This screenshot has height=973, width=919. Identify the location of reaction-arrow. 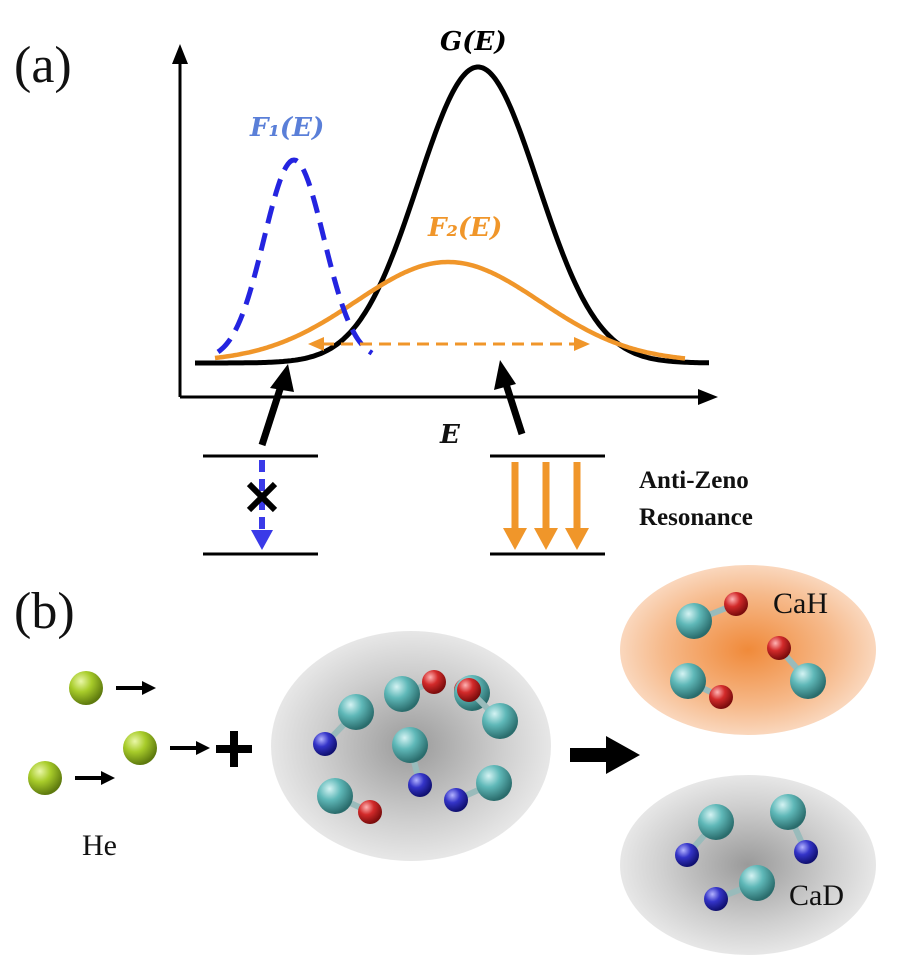
(605, 755).